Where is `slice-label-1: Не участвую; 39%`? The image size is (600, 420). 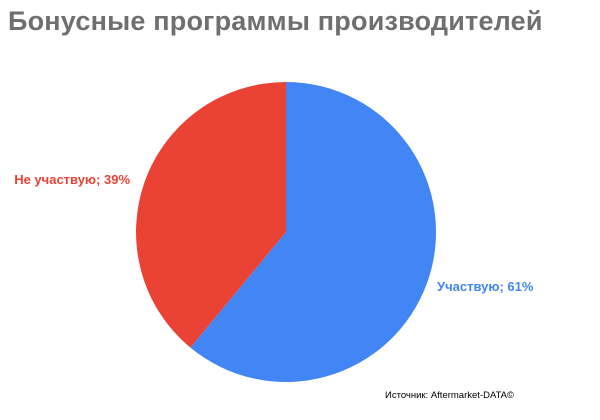 slice-label-1: Не участвую; 39% is located at coordinates (72, 179).